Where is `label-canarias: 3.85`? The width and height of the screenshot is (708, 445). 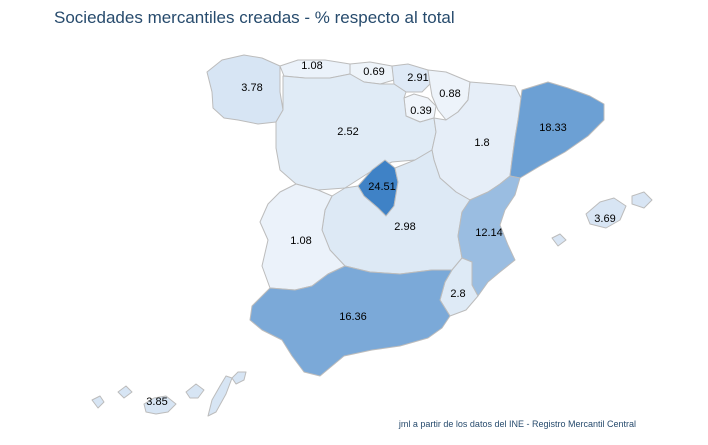
label-canarias: 3.85 is located at coordinates (156, 402).